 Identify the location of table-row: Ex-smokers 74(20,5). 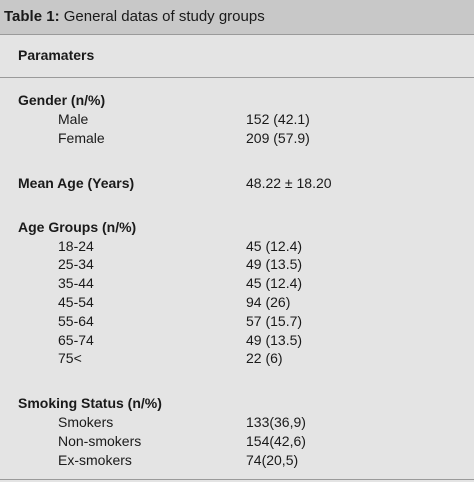
(237, 462).